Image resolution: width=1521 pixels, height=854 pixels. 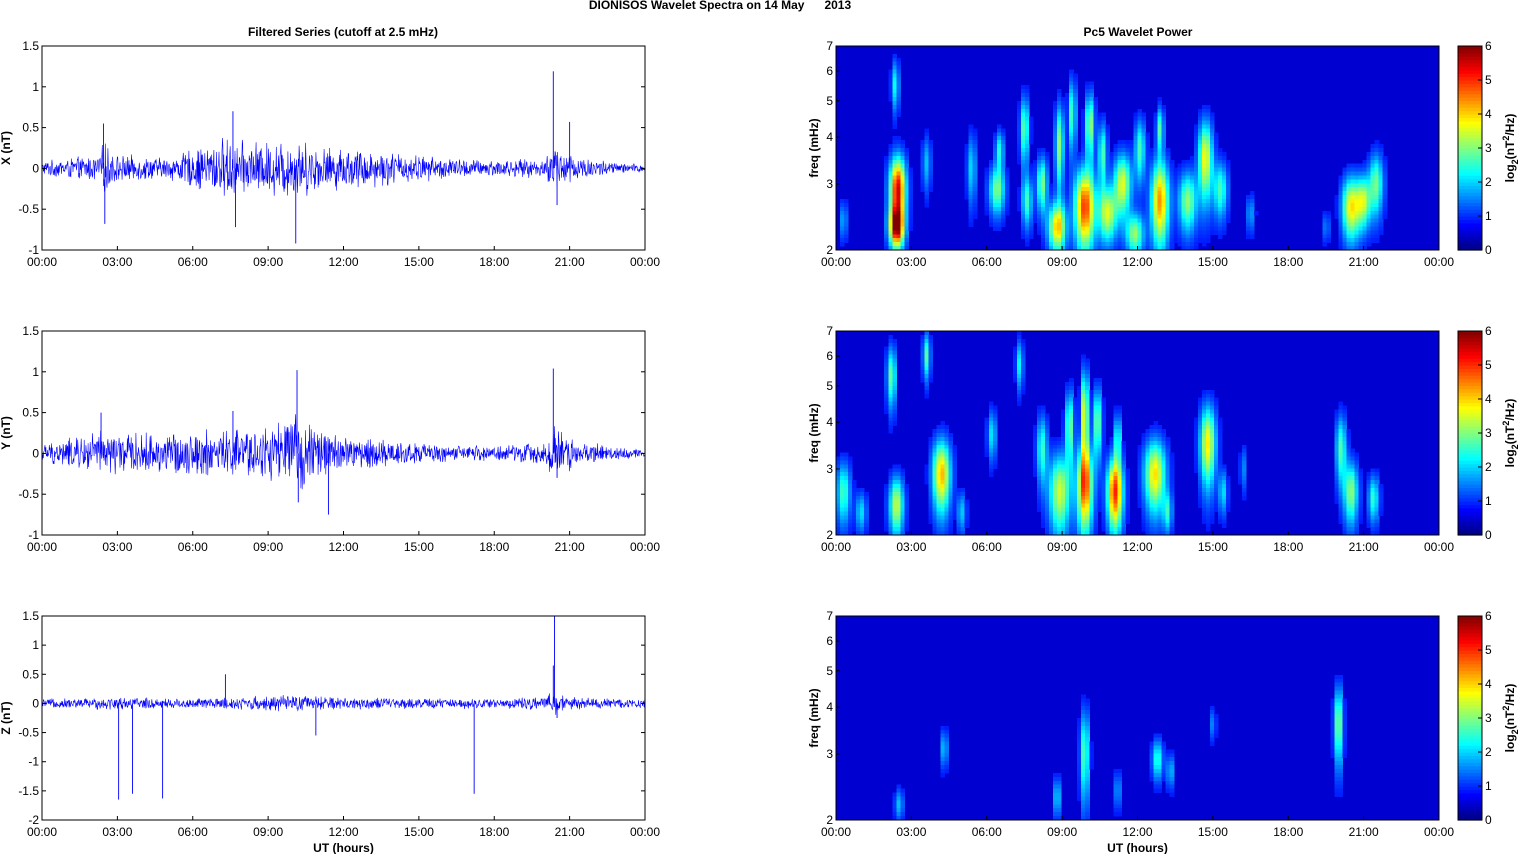 What do you see at coordinates (1515, 446) in the screenshot?
I see `colorbar-label-subscript: 2` at bounding box center [1515, 446].